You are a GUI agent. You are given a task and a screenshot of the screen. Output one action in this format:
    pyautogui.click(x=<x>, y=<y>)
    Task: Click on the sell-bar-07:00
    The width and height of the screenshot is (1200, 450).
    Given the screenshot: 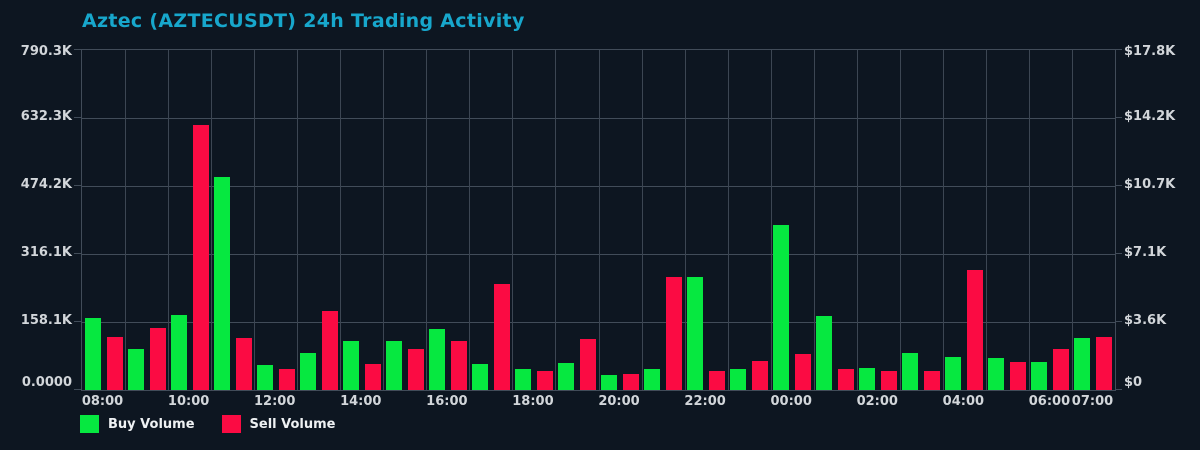 What is the action you would take?
    pyautogui.click(x=1104, y=363)
    